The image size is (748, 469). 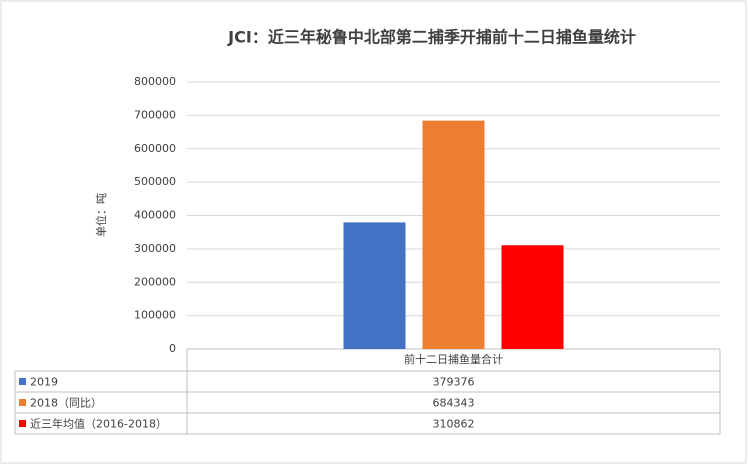 What do you see at coordinates (44, 382) in the screenshot?
I see `legend-label: 2019` at bounding box center [44, 382].